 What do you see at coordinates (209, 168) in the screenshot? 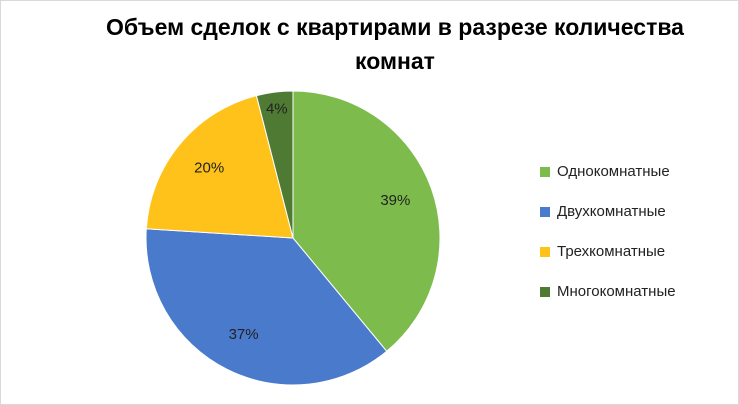
I see `data-label: 20%` at bounding box center [209, 168].